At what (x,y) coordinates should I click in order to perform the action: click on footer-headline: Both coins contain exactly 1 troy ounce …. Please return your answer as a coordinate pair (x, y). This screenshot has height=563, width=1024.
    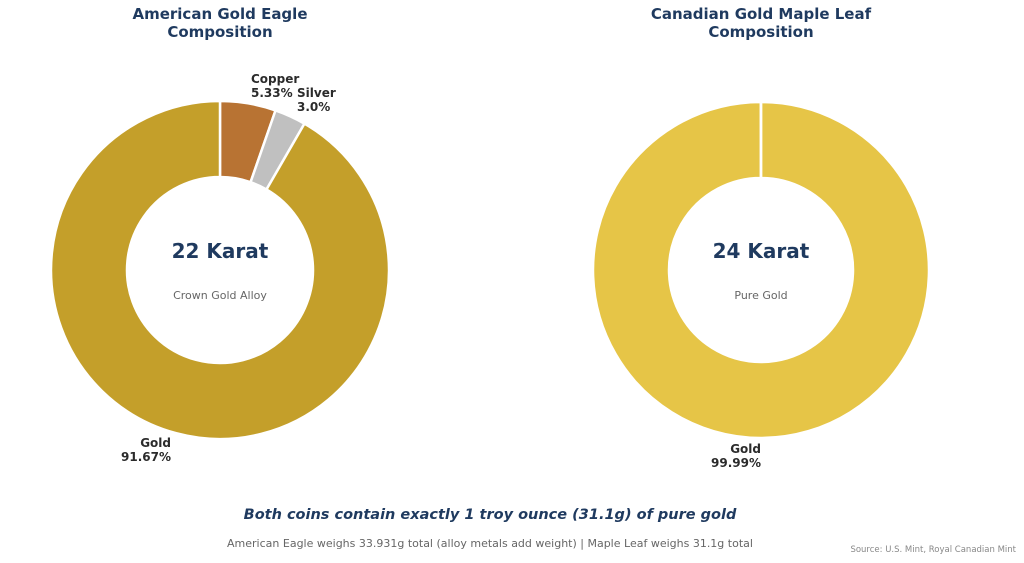
    Looking at the image, I should click on (490, 515).